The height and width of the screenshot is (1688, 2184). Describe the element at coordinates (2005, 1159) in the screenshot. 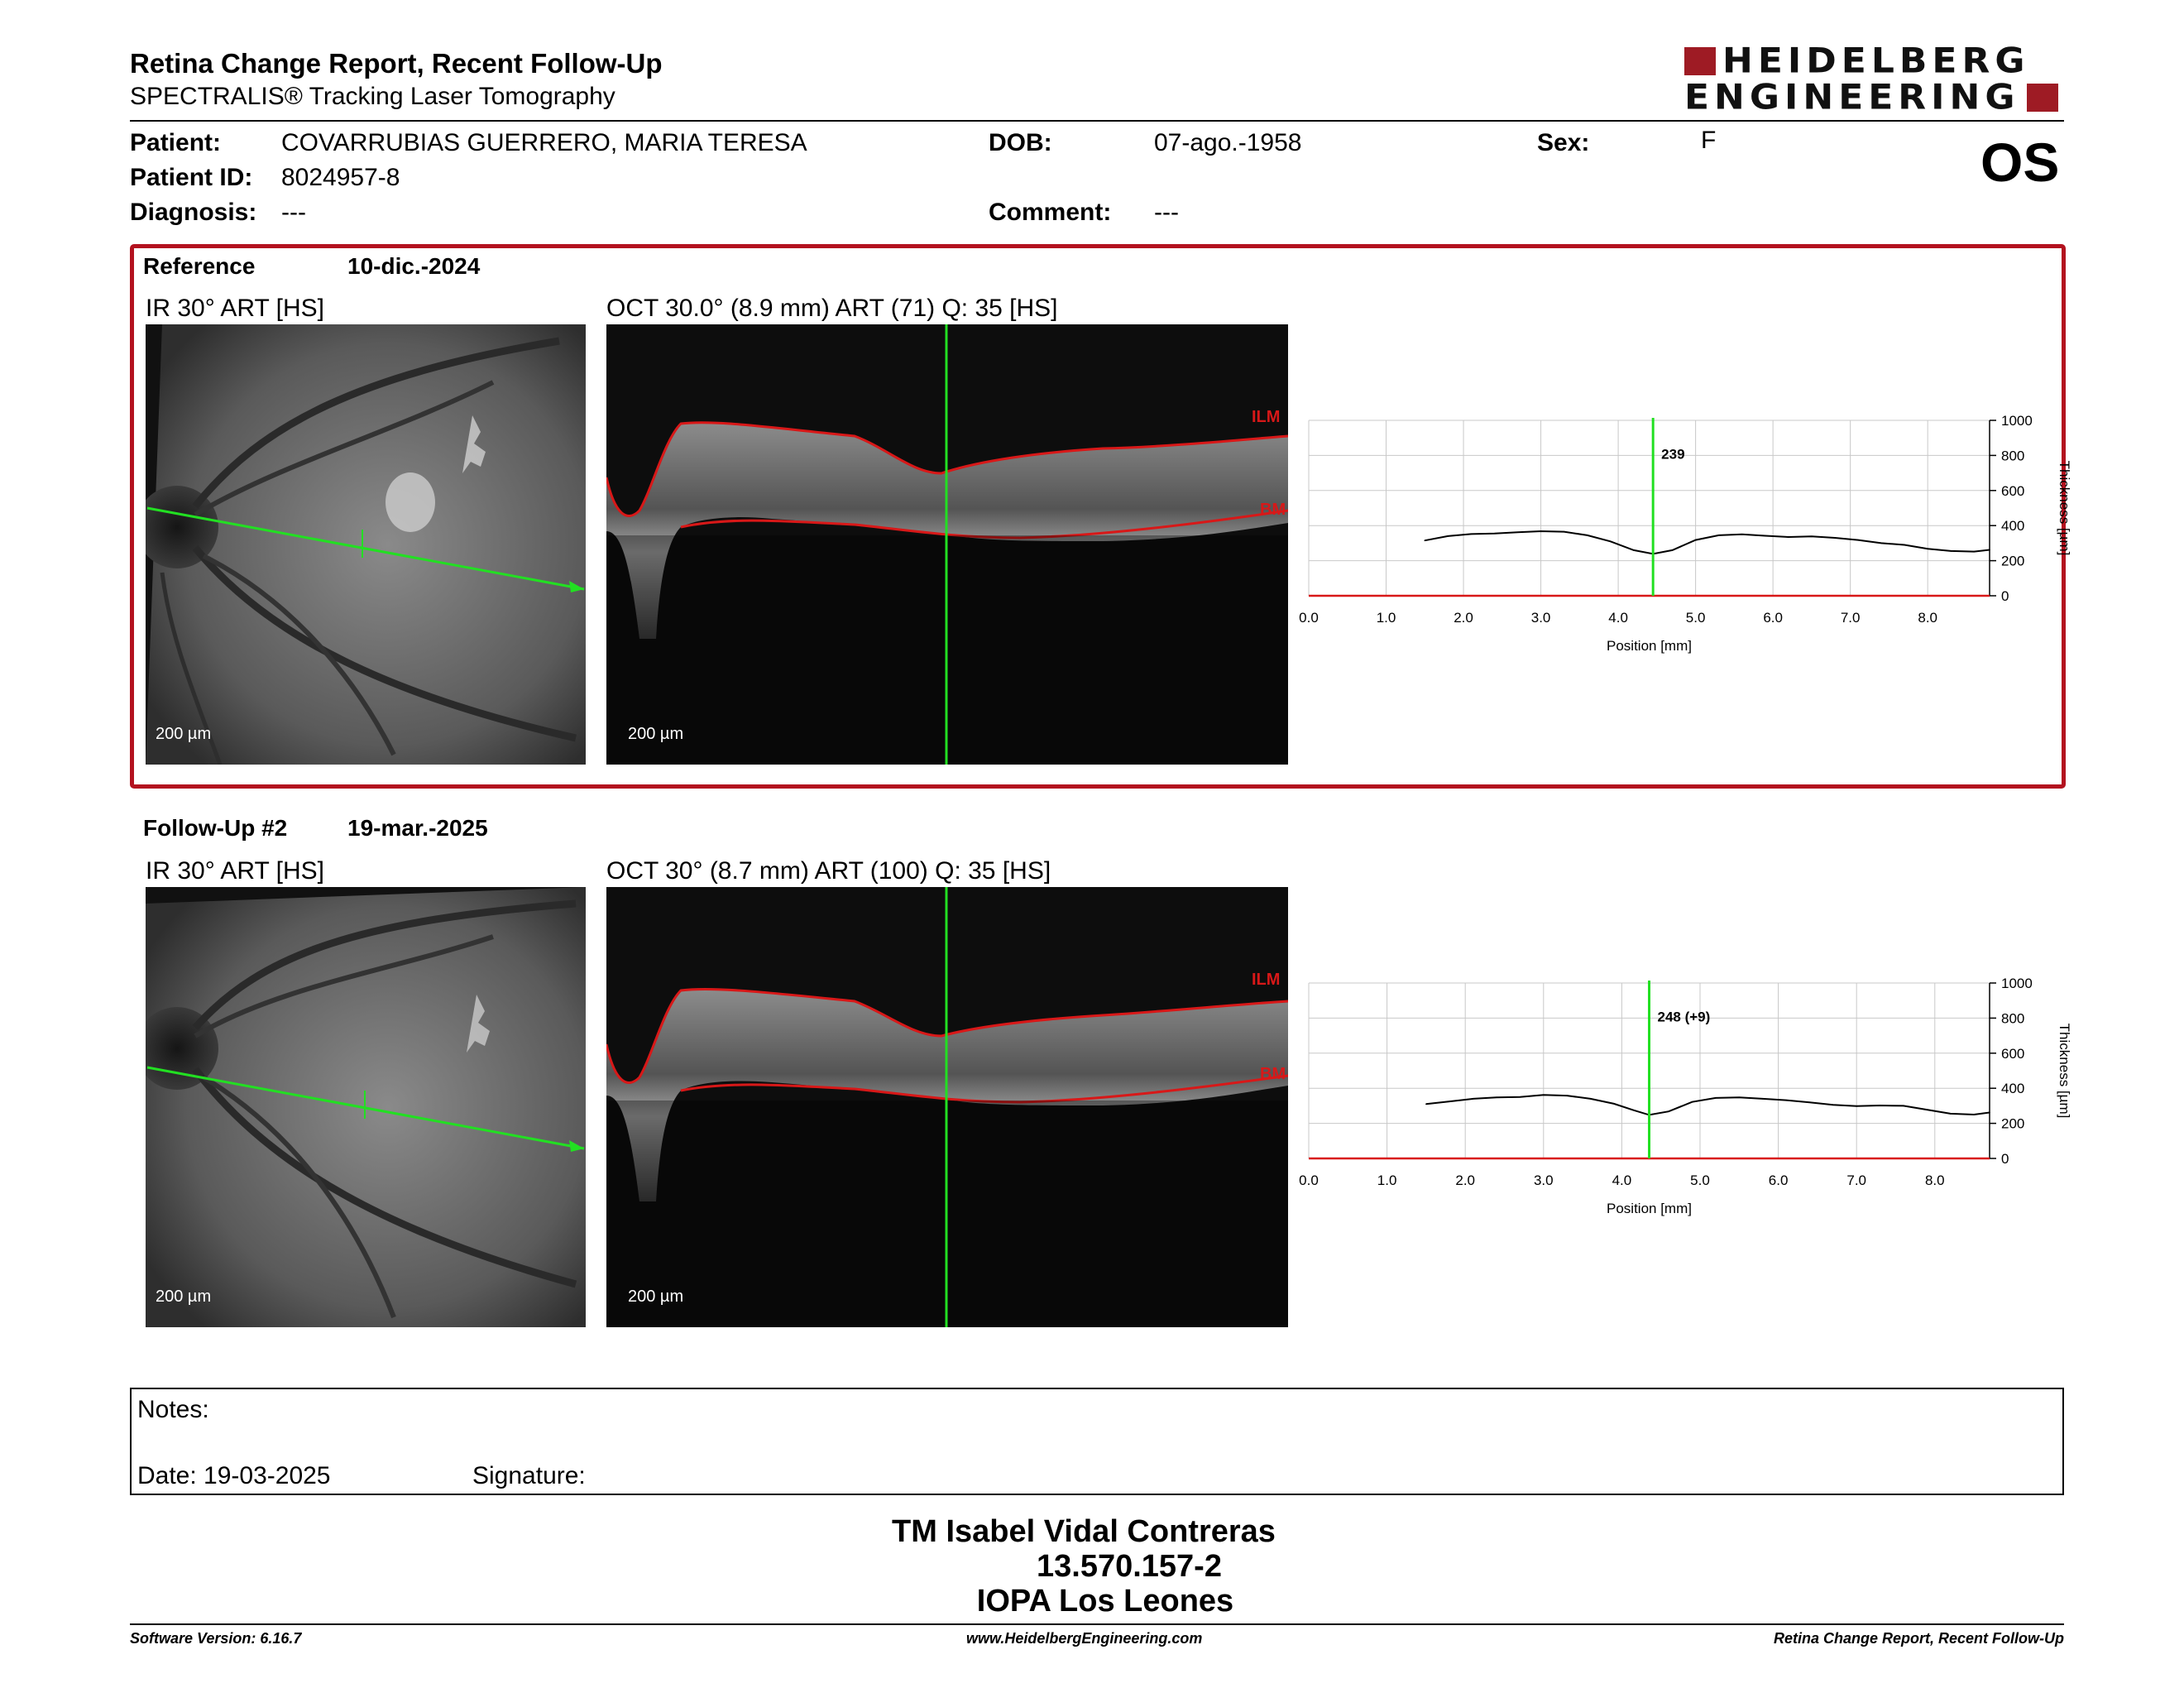

I see `y-tick-label: 0` at that location.